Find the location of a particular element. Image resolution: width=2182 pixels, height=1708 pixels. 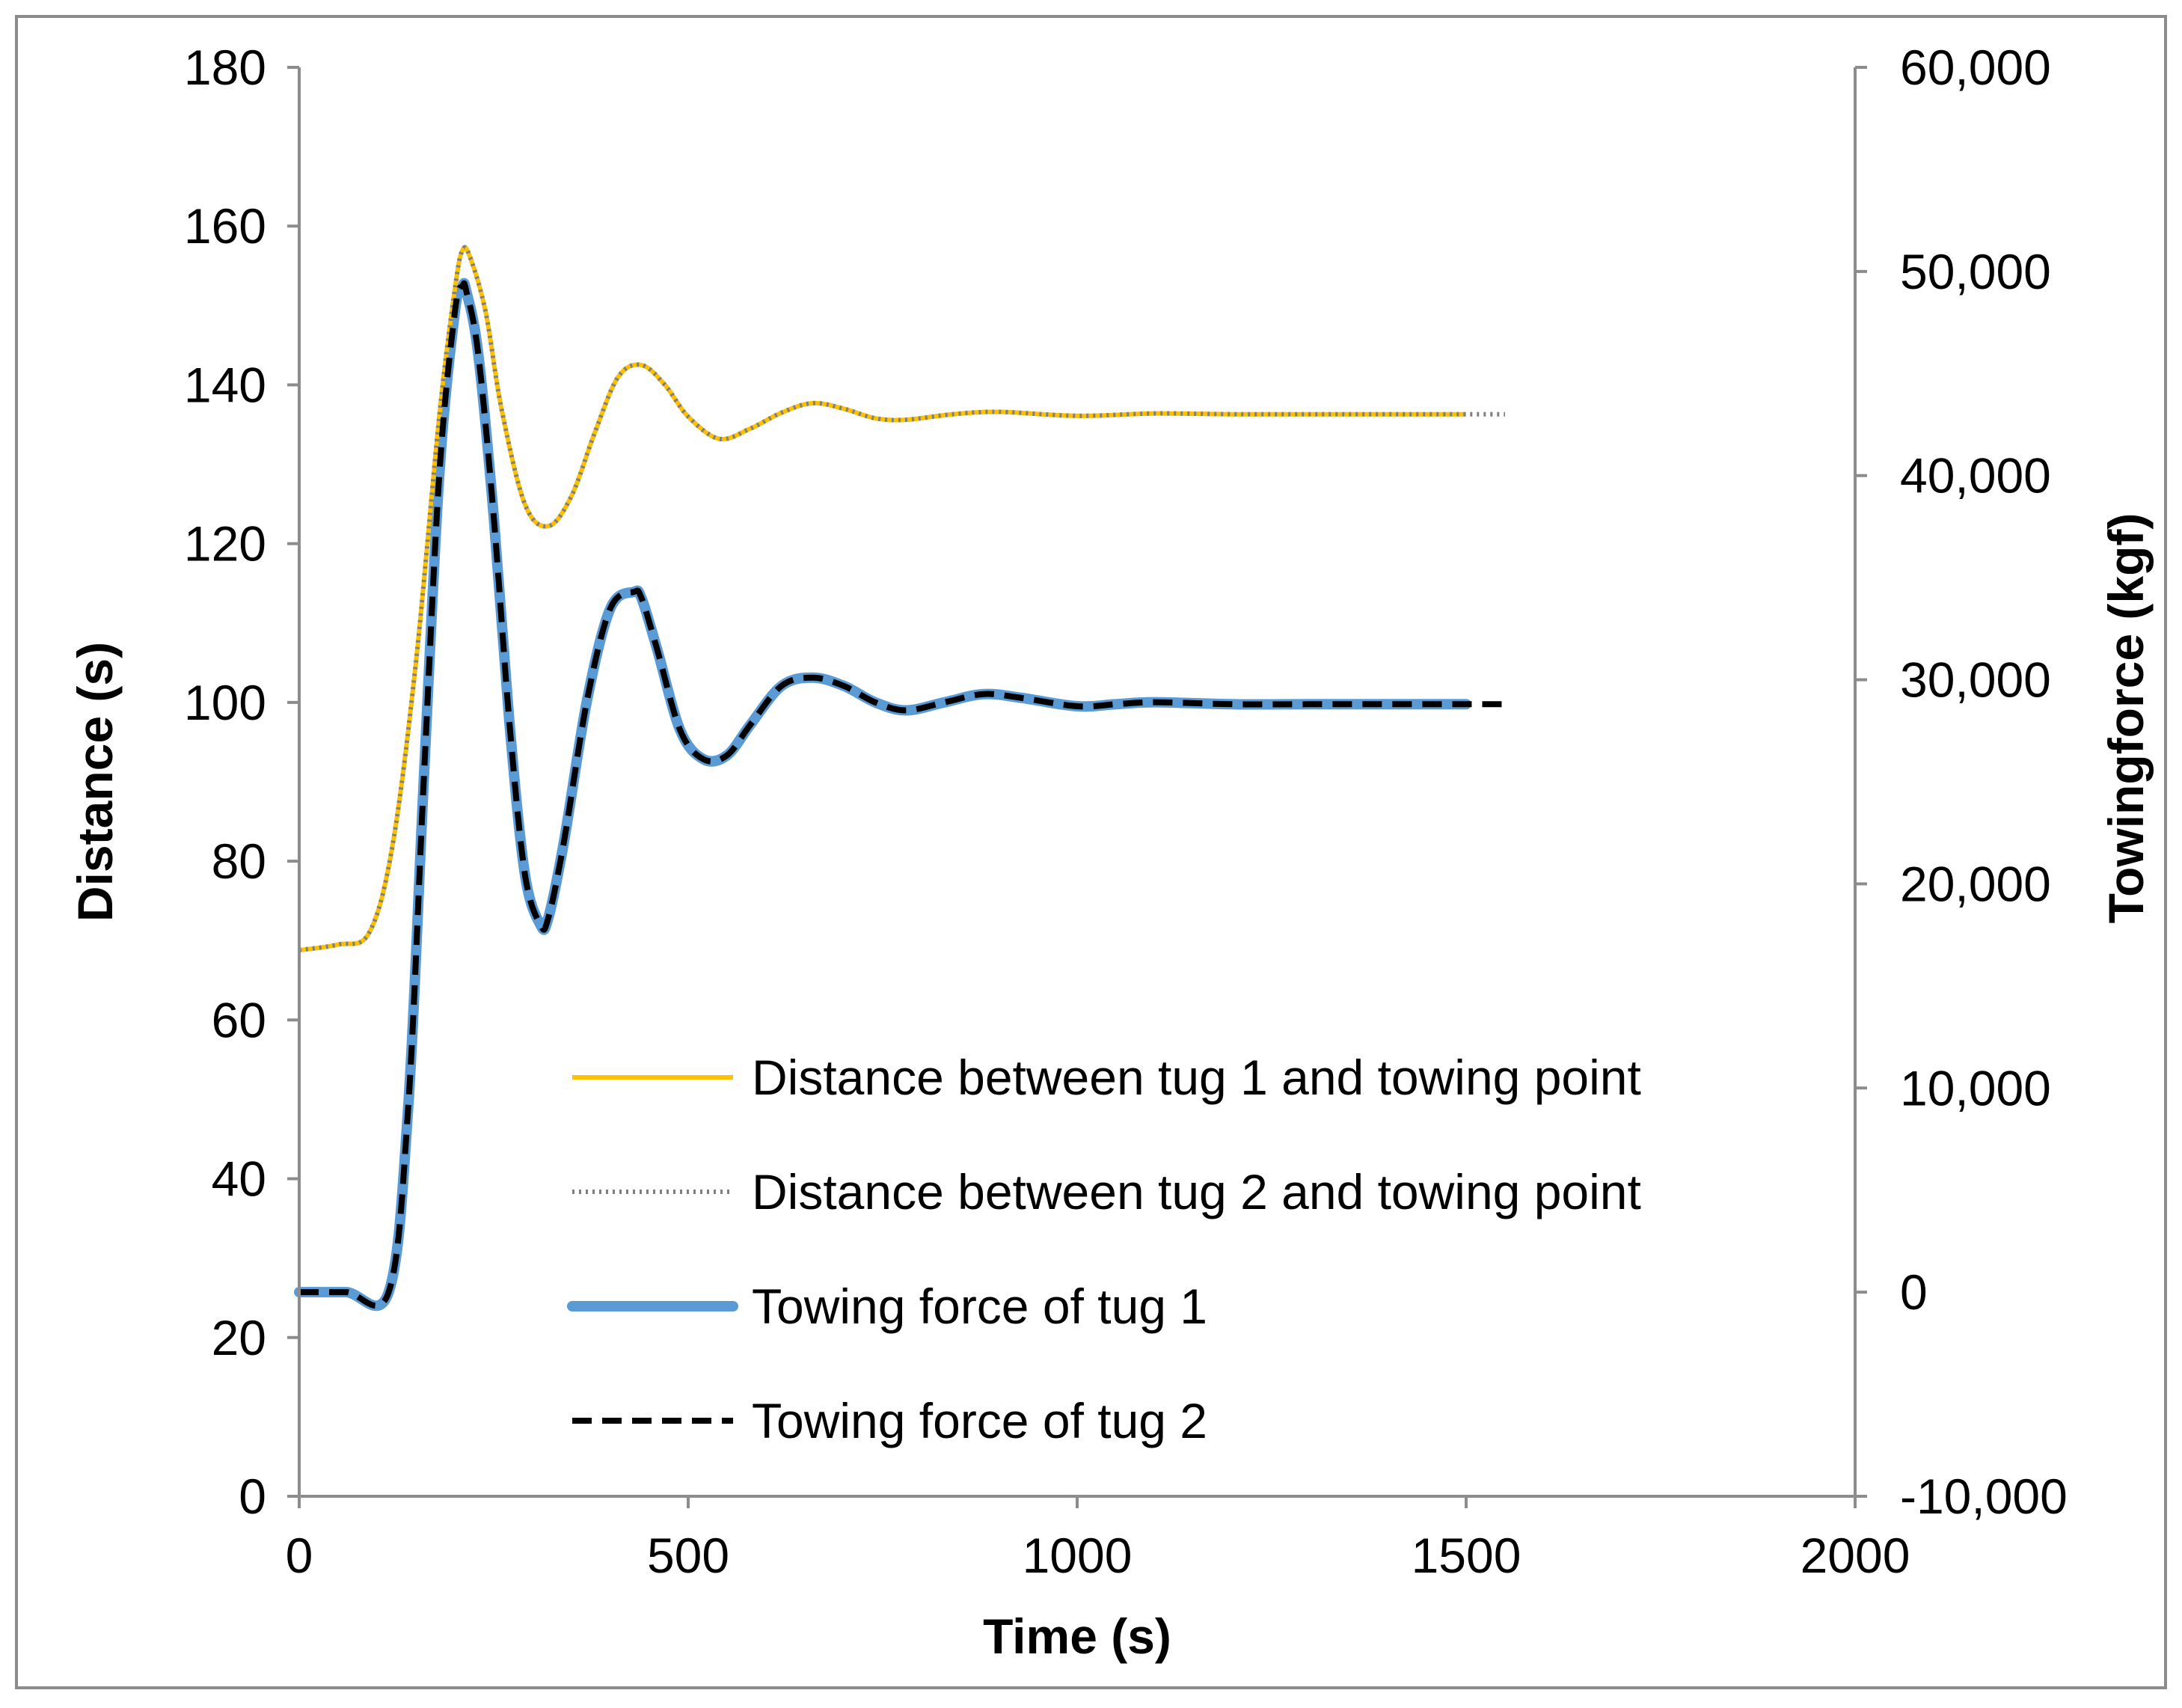

y-tick-label: 20 is located at coordinates (239, 1337).